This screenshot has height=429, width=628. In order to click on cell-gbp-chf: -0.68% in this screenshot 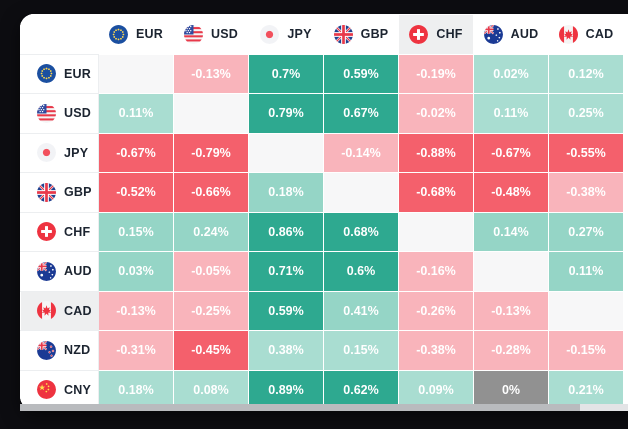, I will do `click(436, 192)`.